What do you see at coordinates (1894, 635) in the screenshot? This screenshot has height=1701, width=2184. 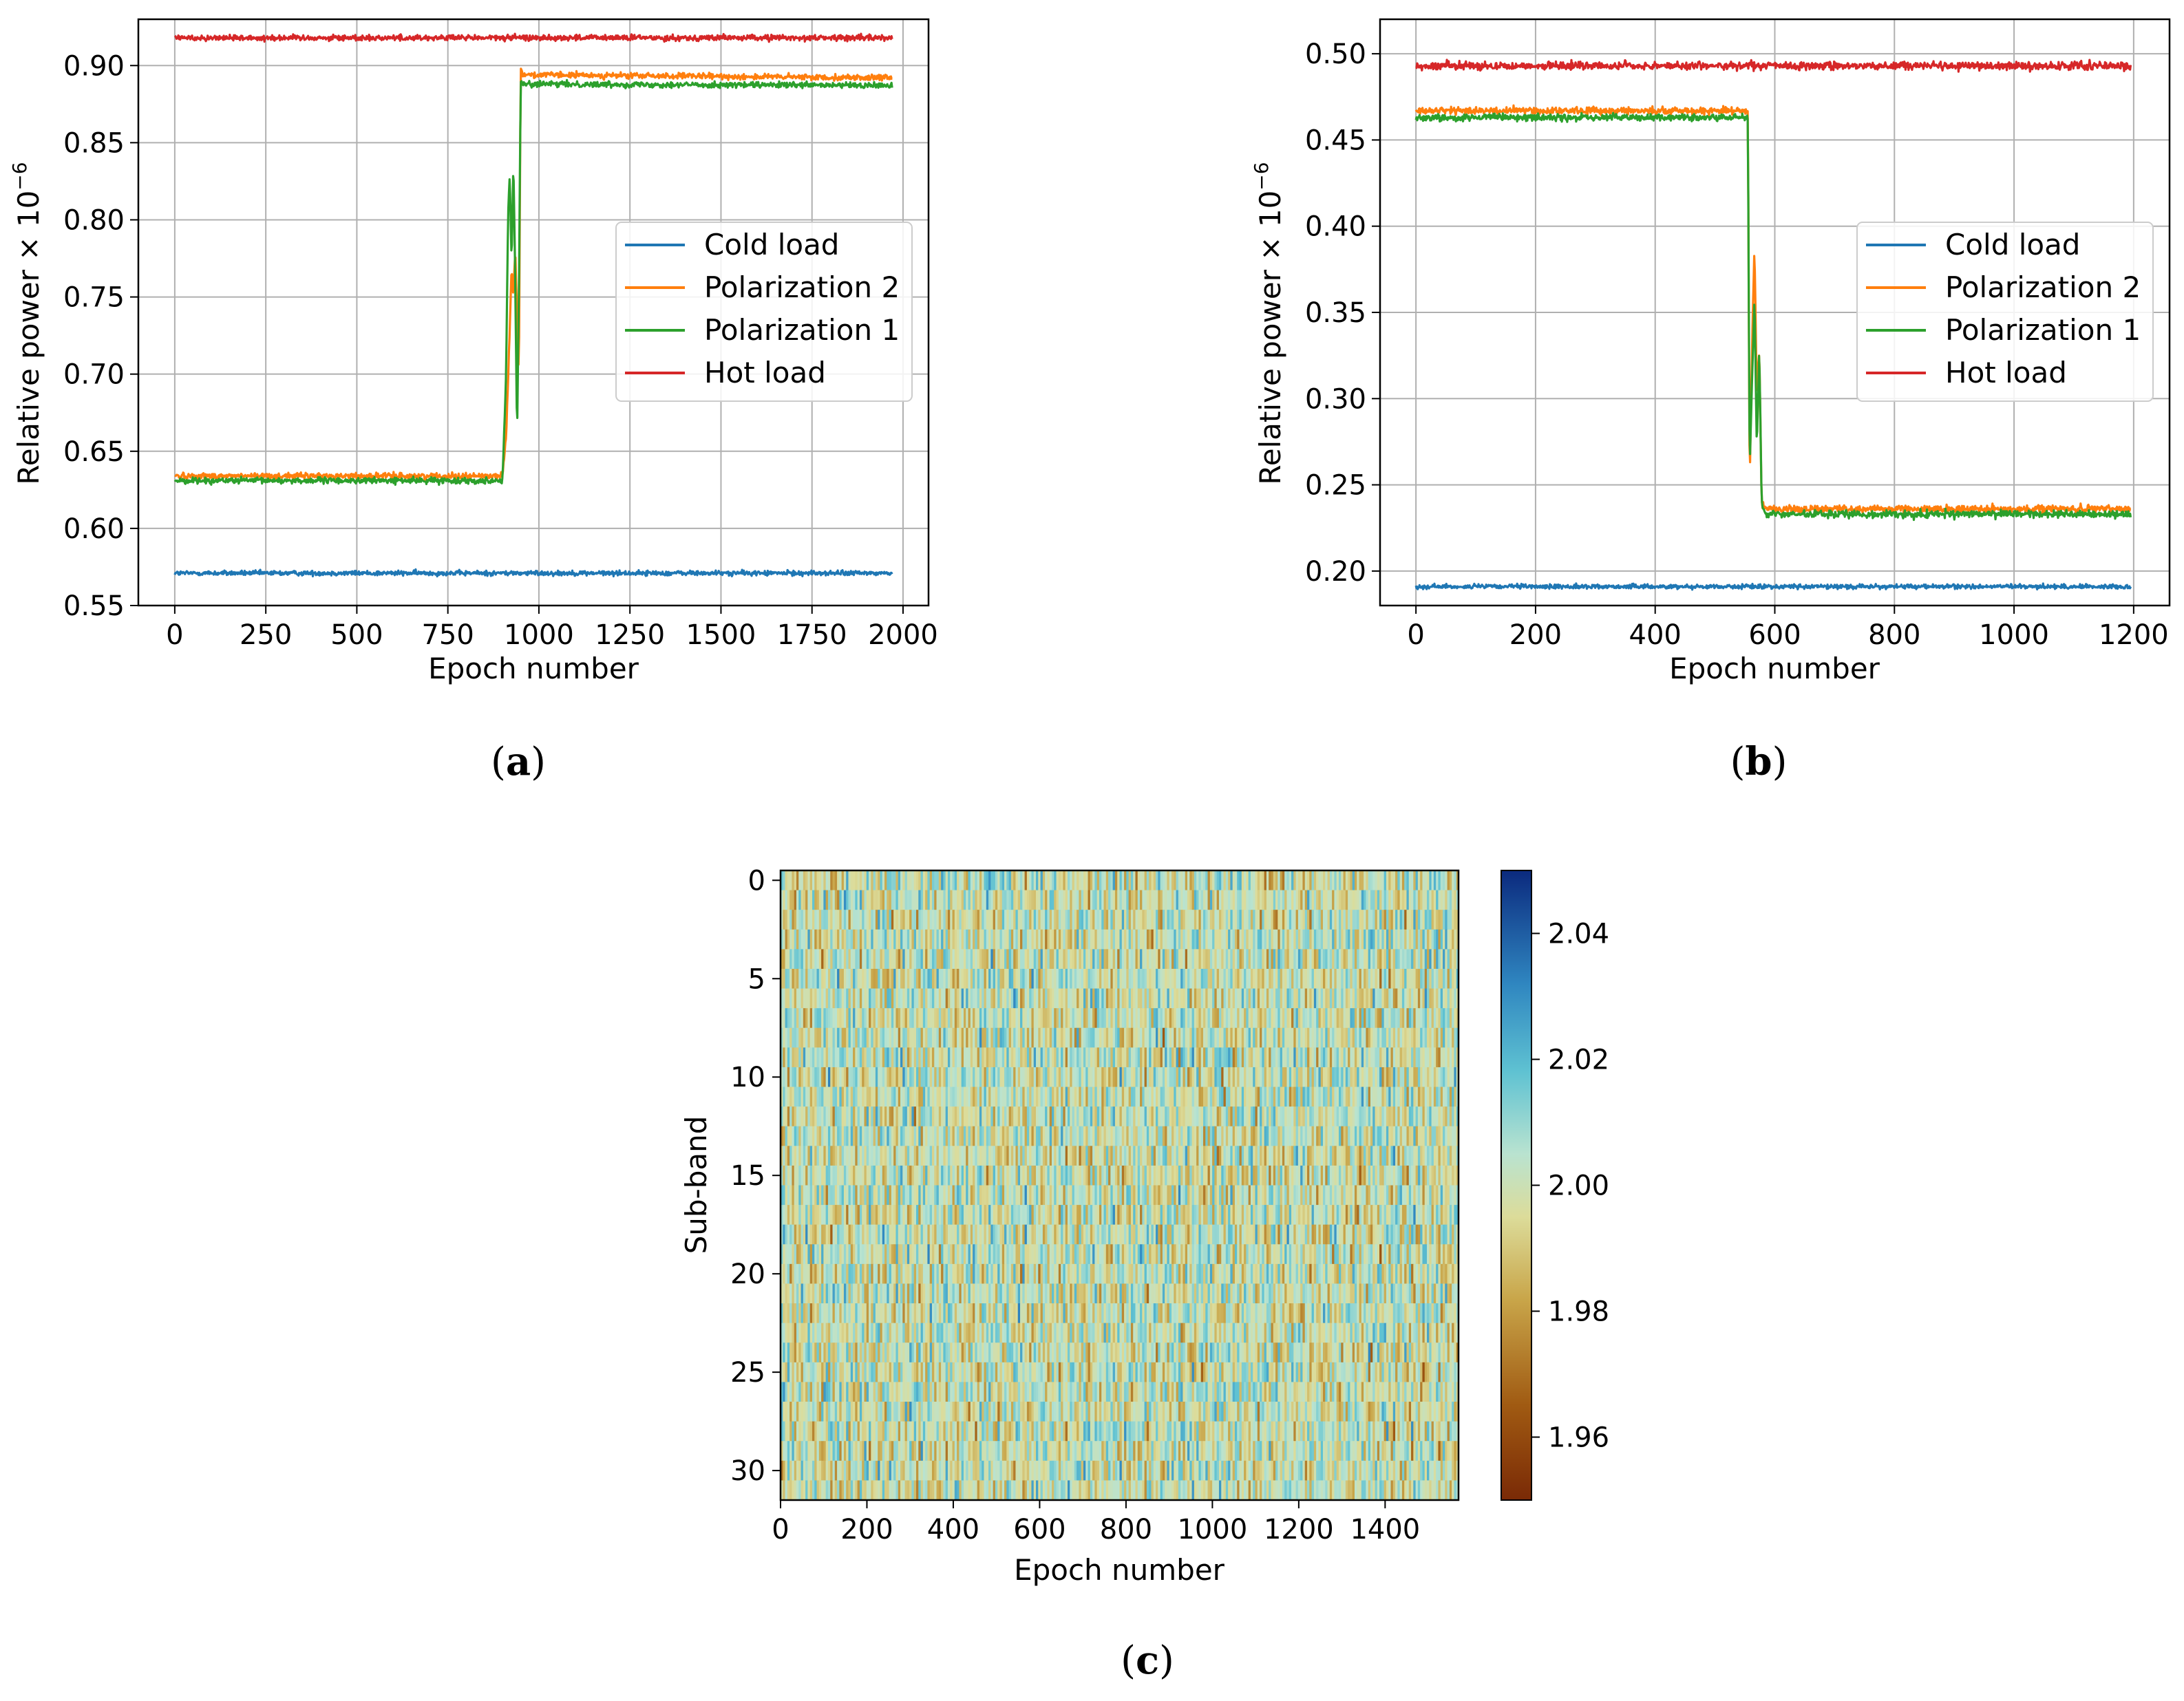 I see `chart-b-xtick-label: 800` at bounding box center [1894, 635].